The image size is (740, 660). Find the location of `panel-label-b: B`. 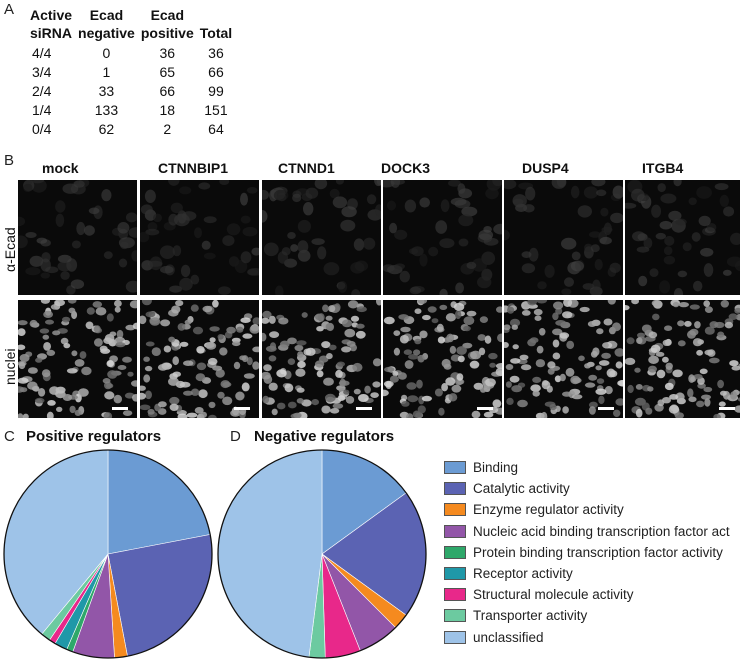

panel-label-b: B is located at coordinates (9, 160).